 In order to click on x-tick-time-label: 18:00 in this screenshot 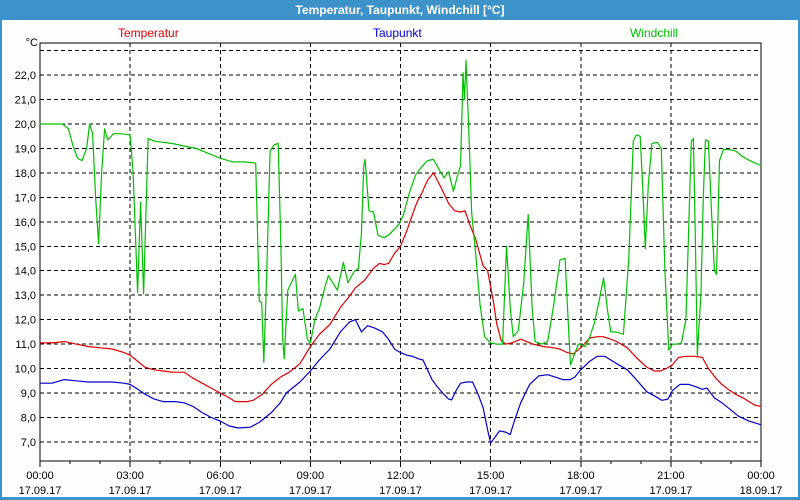, I will do `click(581, 476)`.